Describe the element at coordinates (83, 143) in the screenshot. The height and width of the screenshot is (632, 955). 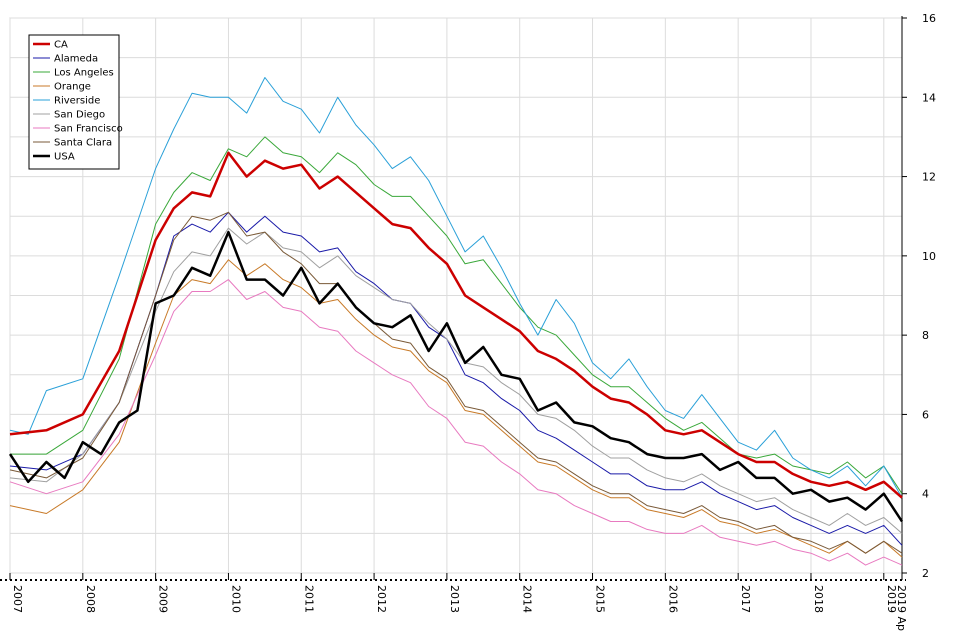
I see `legend-label: Santa Clara` at that location.